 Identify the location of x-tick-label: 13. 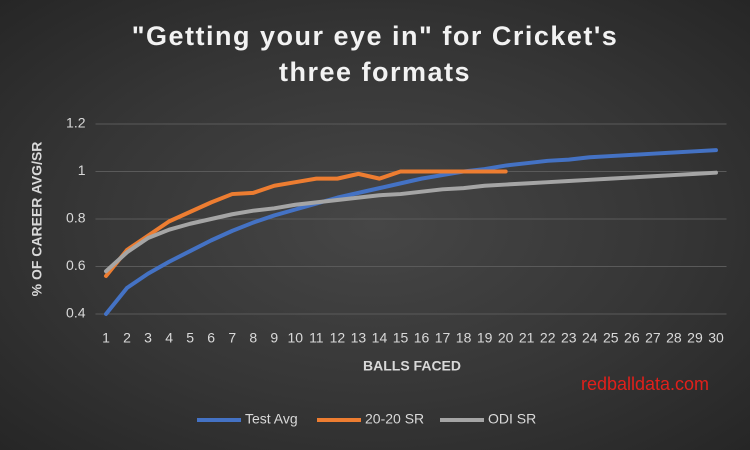
(359, 338).